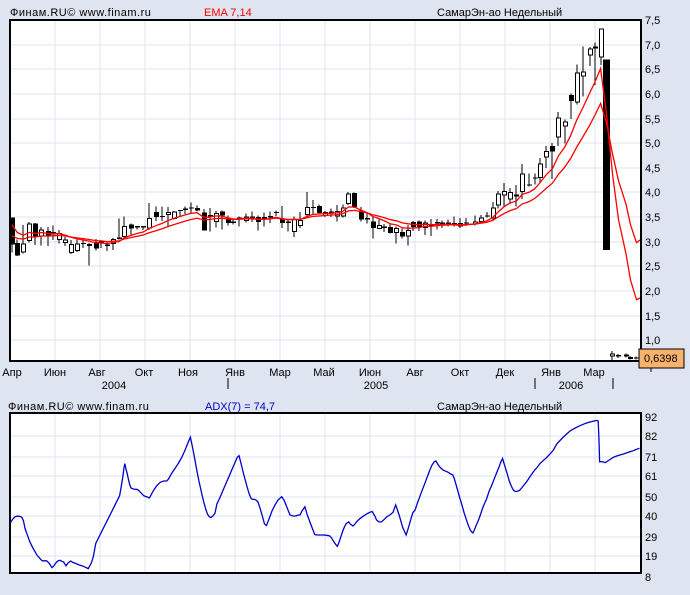  Describe the element at coordinates (652, 120) in the screenshot. I see `svg-text: 5,5` at that location.